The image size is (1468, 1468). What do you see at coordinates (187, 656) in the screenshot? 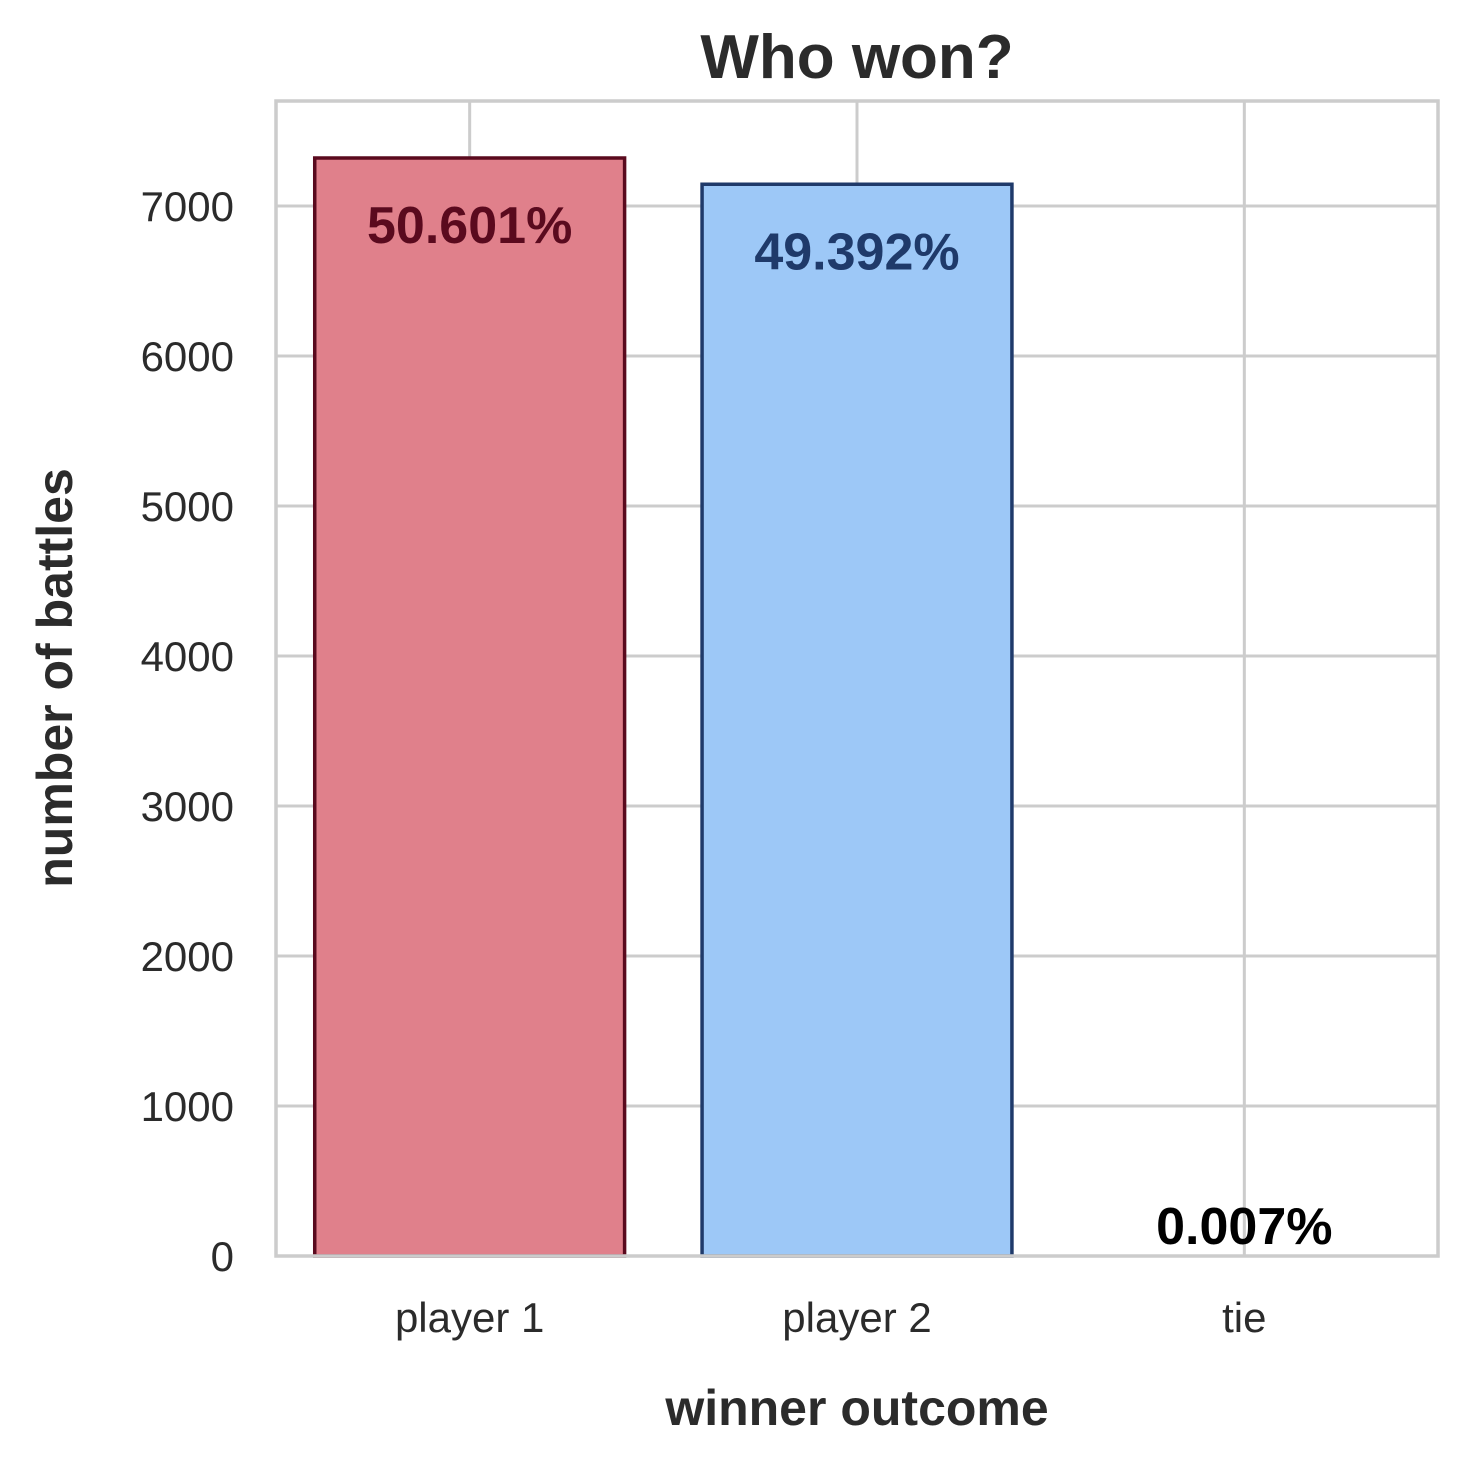
I see `y-tick-label: 4000` at bounding box center [187, 656].